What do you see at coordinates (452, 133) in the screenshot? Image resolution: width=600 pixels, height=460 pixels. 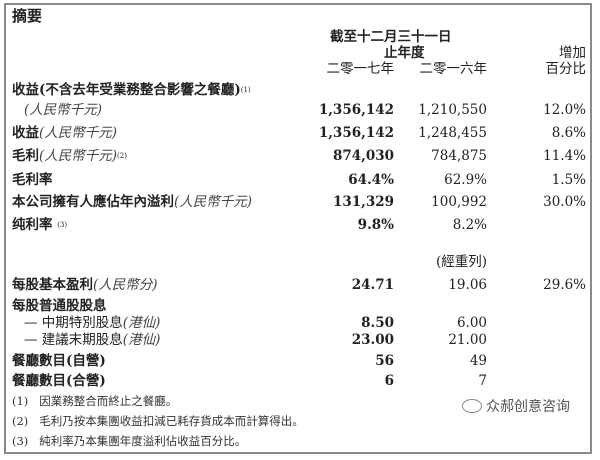 I see `value-2016: 1,248,455` at bounding box center [452, 133].